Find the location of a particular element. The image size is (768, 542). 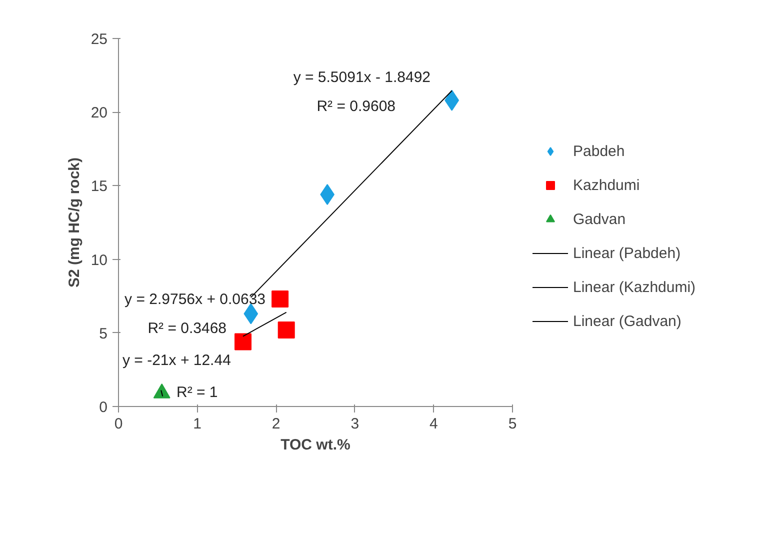

legend-label: Kazhdumi is located at coordinates (606, 185).